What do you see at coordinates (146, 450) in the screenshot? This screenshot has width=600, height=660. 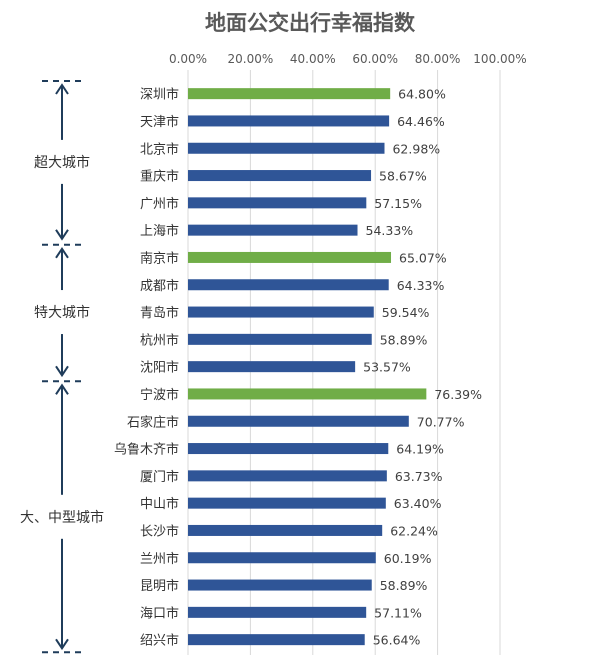 I see `category-label: 乌鲁木齐市` at bounding box center [146, 450].